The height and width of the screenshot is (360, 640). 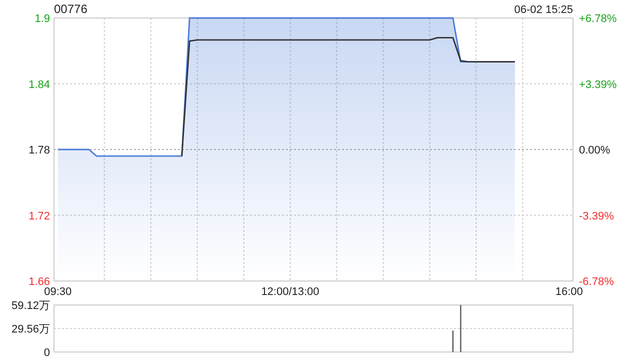 I want to click on chart-subtitle: 06-02 15:25, so click(x=543, y=10).